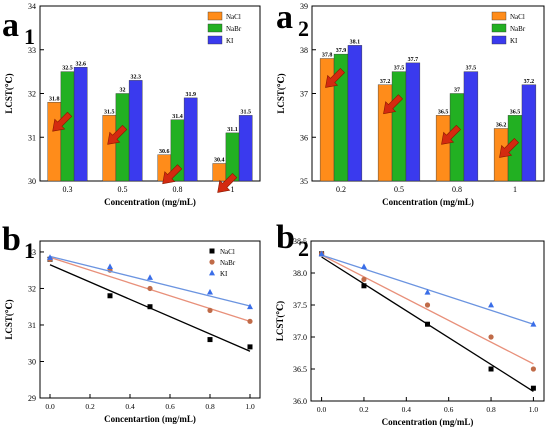 The width and height of the screenshot is (550, 432). What do you see at coordinates (150, 319) in the screenshot?
I see `plot-frame` at bounding box center [150, 319].